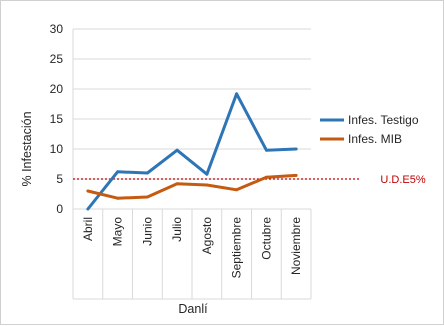 The image size is (444, 326). I want to click on x-tick-label: Mayo, so click(118, 232).